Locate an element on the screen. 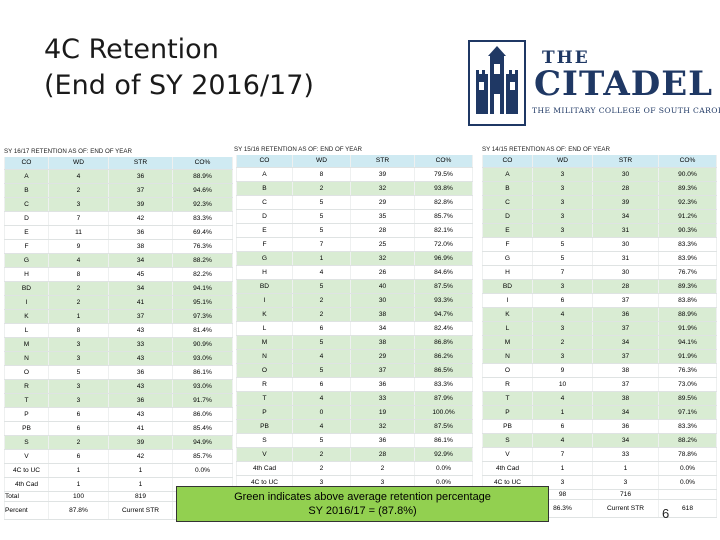 This screenshot has width=720, height=540. cell-company-percent: 93.0% is located at coordinates (202, 358).